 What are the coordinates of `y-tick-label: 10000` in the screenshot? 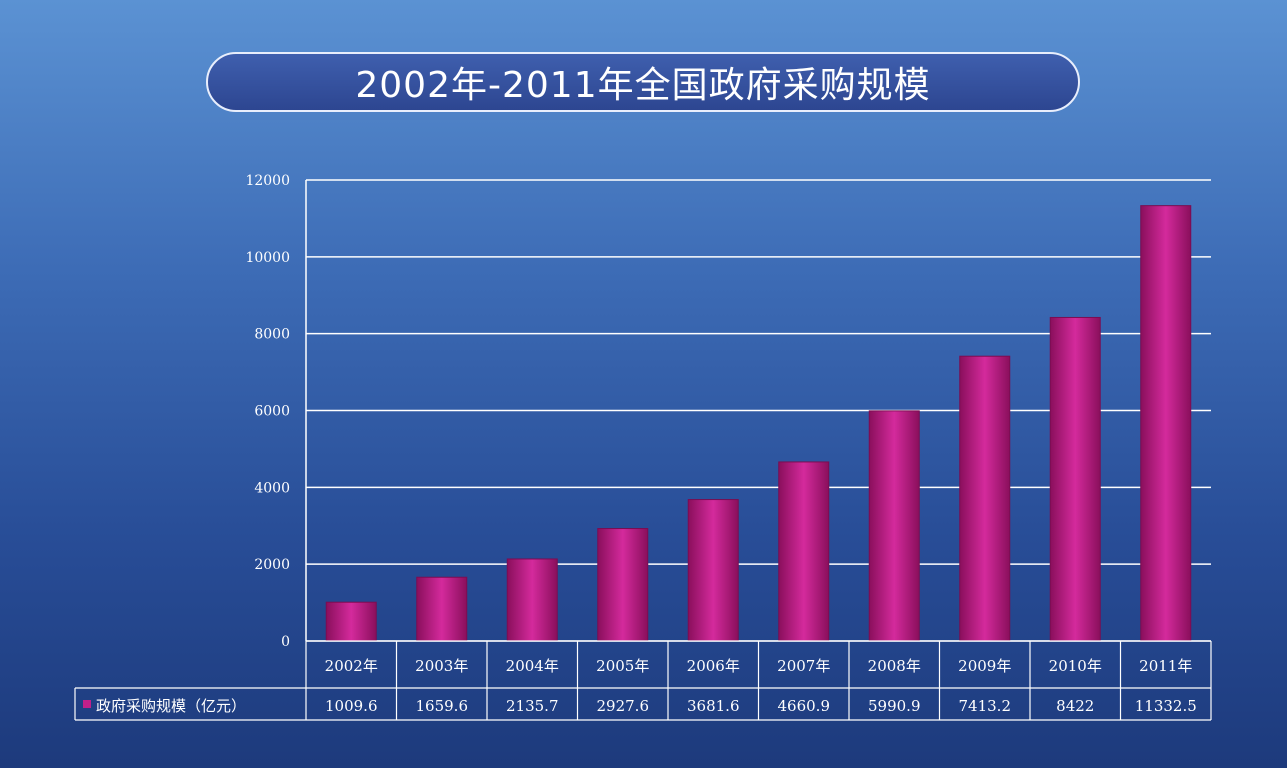 It's located at (267, 258).